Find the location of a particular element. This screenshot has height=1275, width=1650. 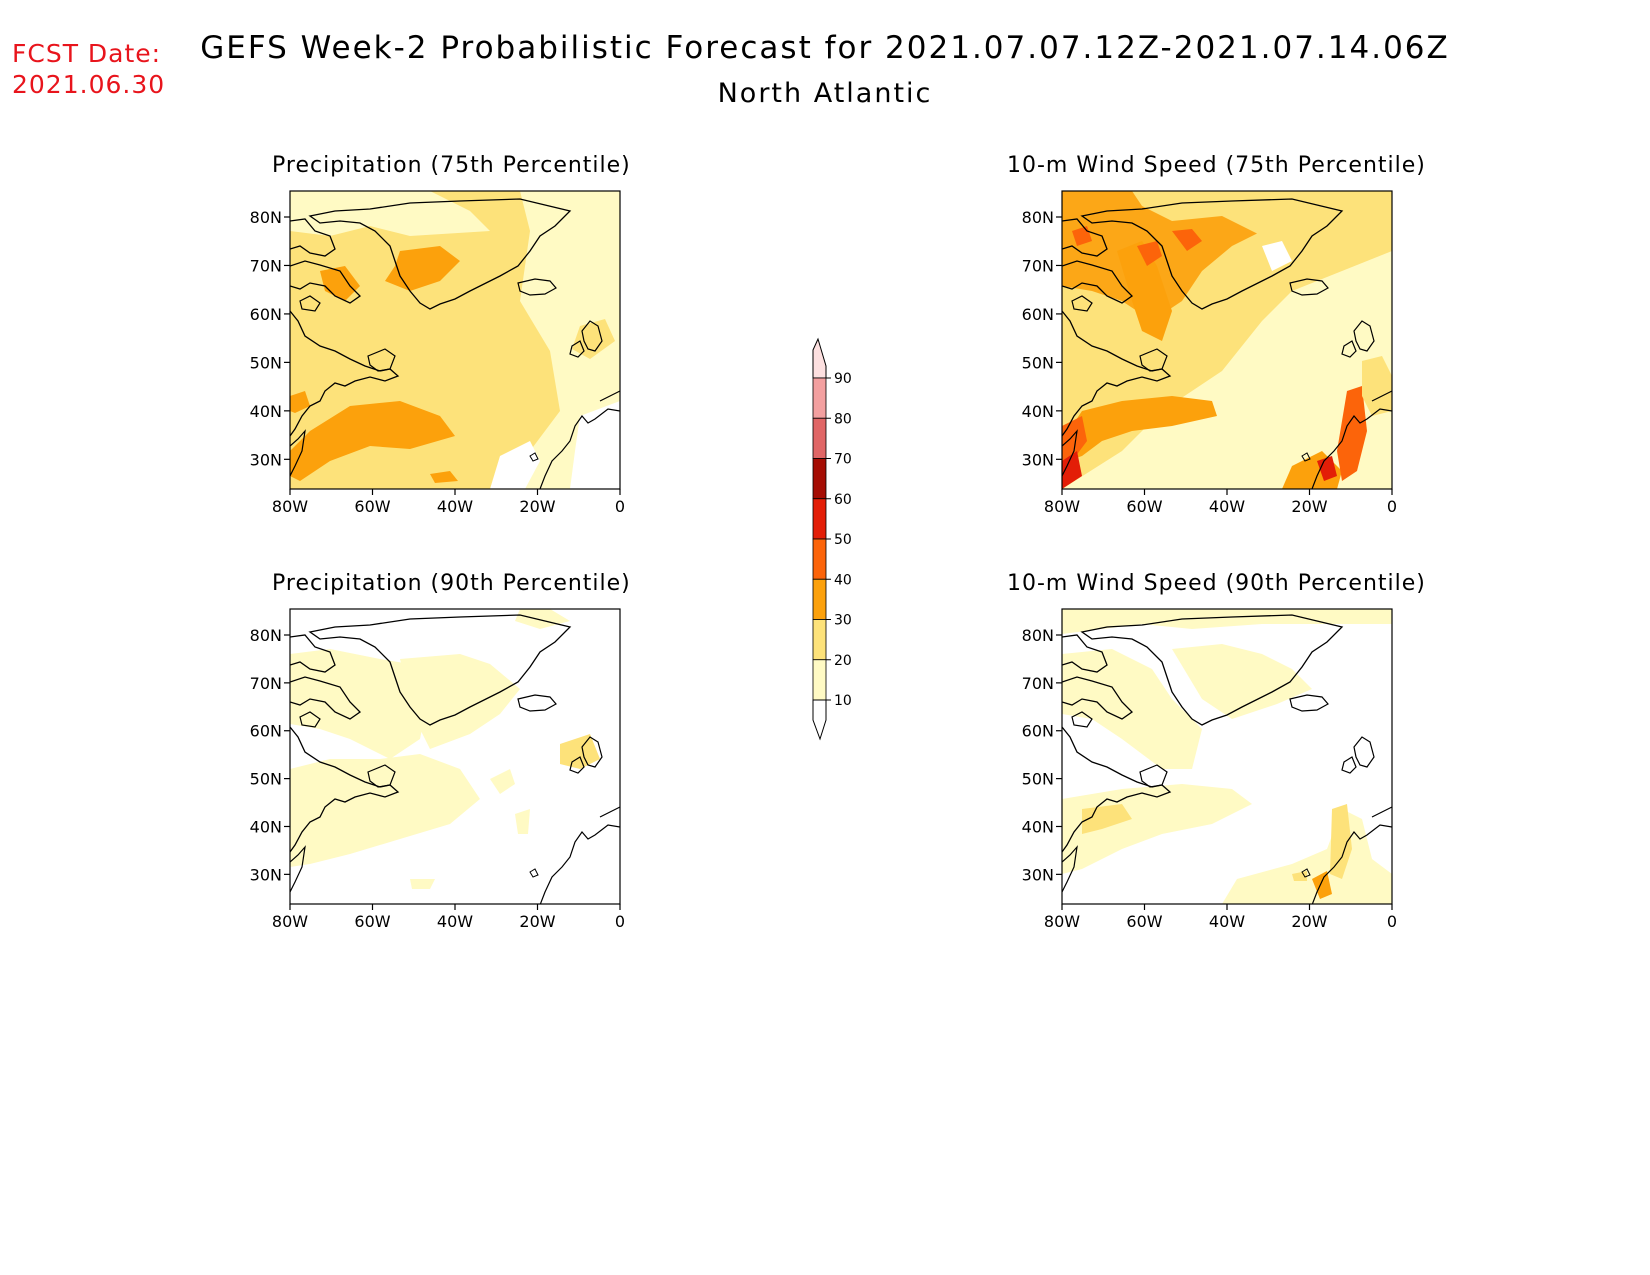

panel-title-precip-75: Precipitation (75th Percentile) is located at coordinates (451, 165).